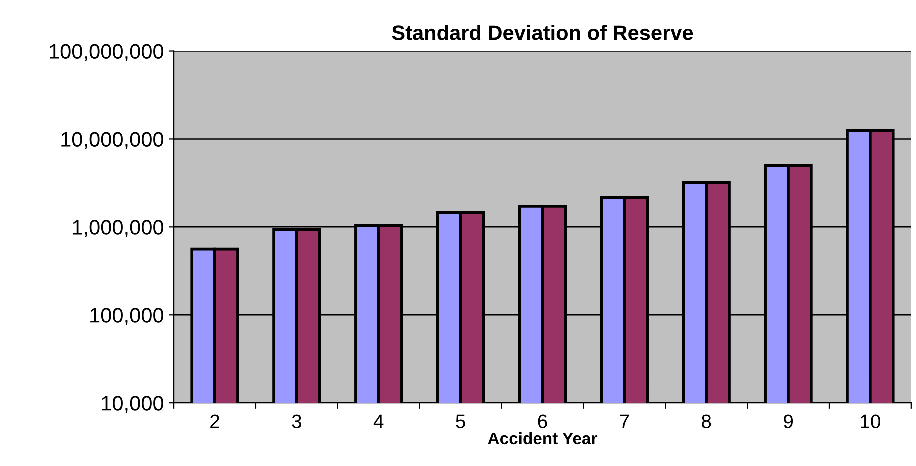 This screenshot has height=466, width=916. I want to click on x-tick-label: 5, so click(461, 421).